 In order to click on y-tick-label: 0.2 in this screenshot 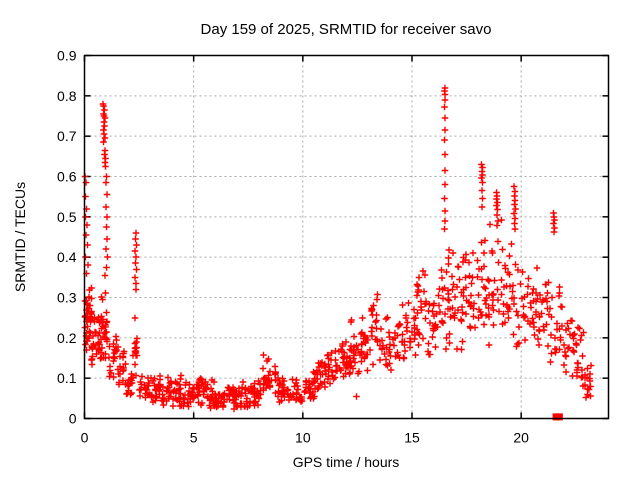, I will do `click(67, 338)`.